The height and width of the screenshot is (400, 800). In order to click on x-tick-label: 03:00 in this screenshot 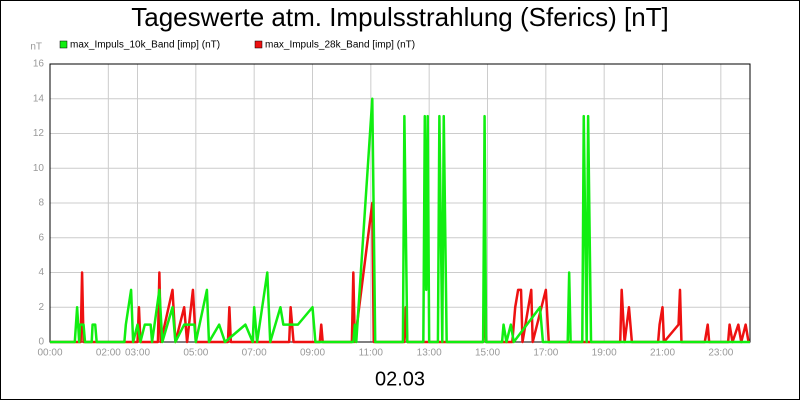, I will do `click(137, 353)`.